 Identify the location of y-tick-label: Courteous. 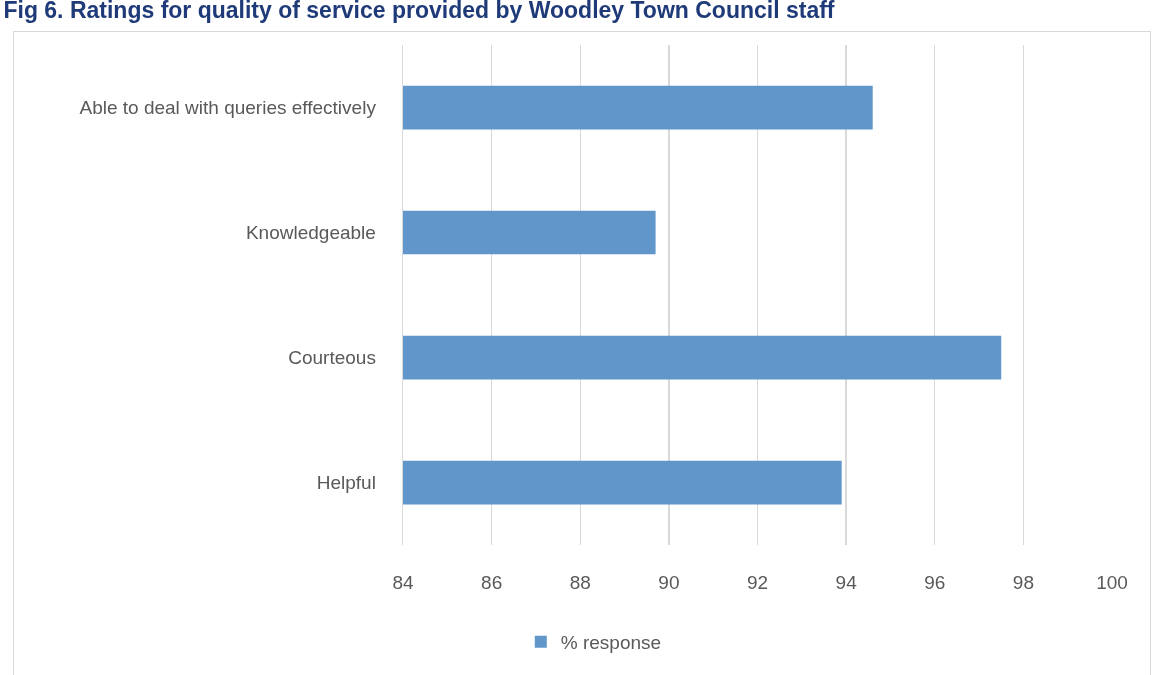
(332, 358).